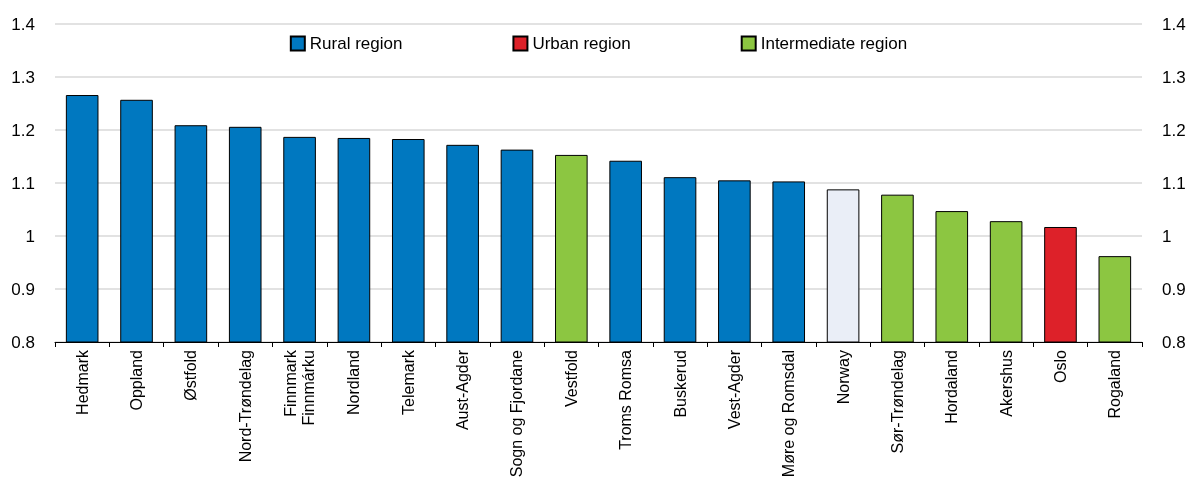  Describe the element at coordinates (30, 236) in the screenshot. I see `y-tick-label: 1` at that location.